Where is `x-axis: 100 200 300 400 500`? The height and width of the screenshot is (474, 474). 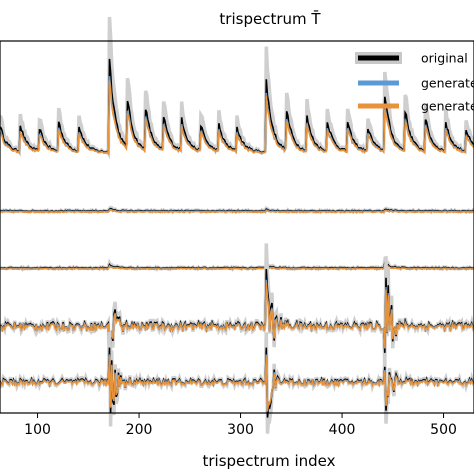
x-axis: 100 200 300 400 500 is located at coordinates (240, 425).